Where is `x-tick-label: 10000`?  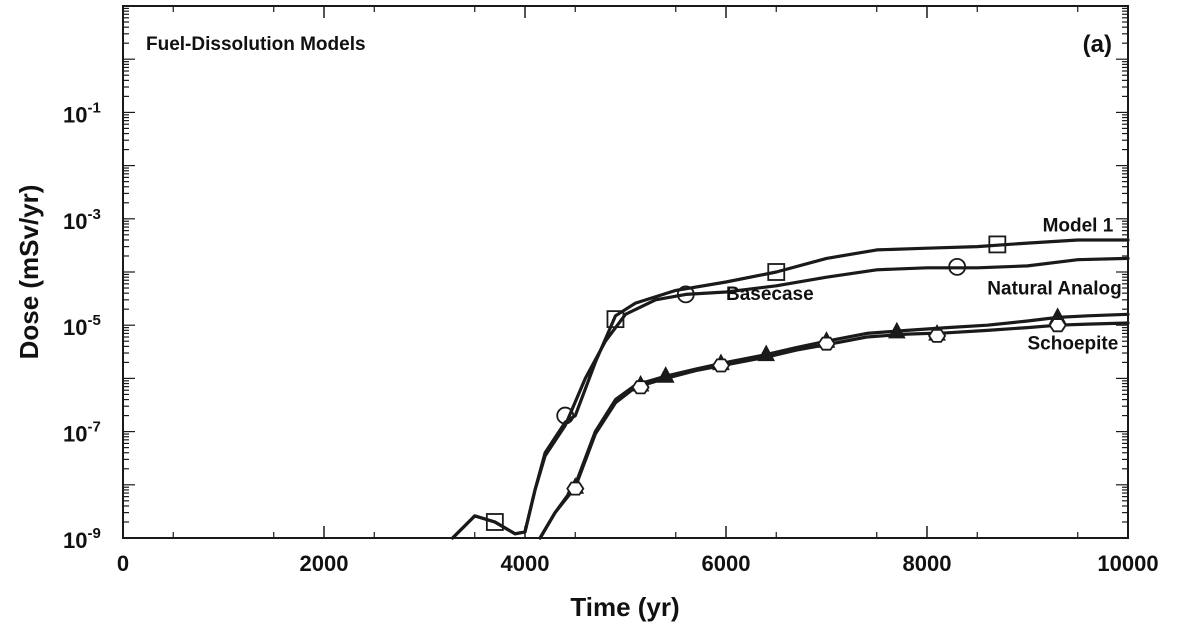 x-tick-label: 10000 is located at coordinates (1127, 563).